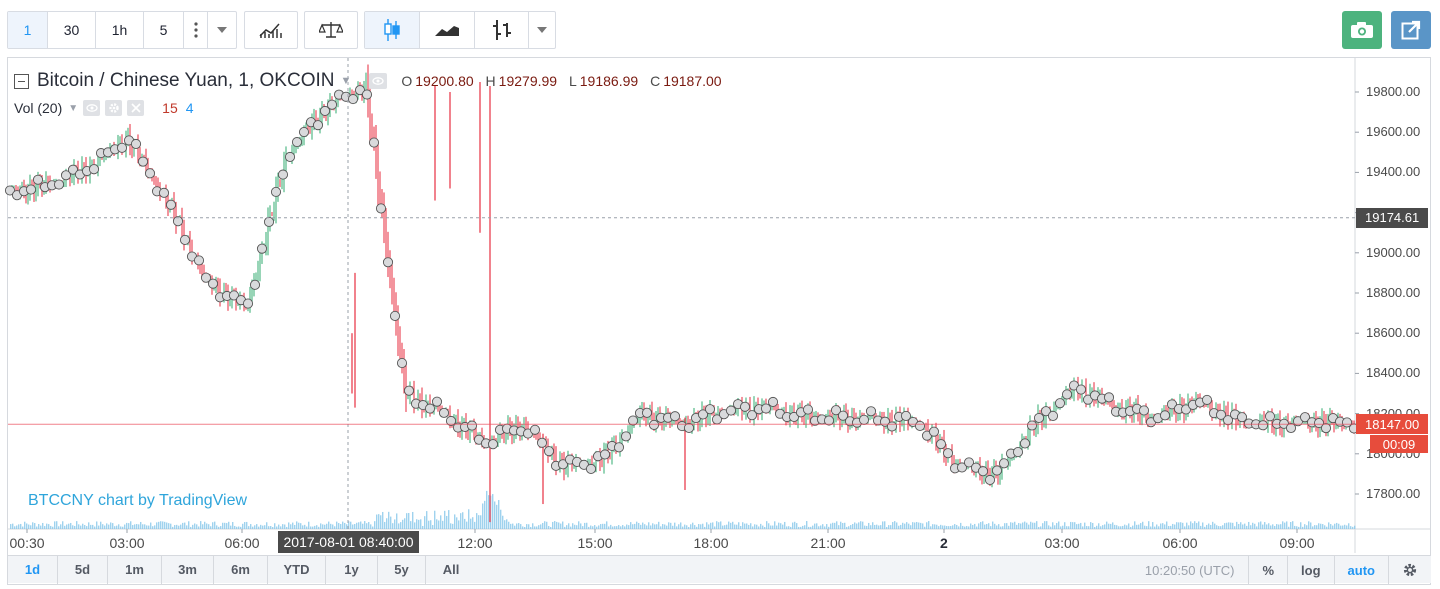  I want to click on candles-icon, so click(392, 30).